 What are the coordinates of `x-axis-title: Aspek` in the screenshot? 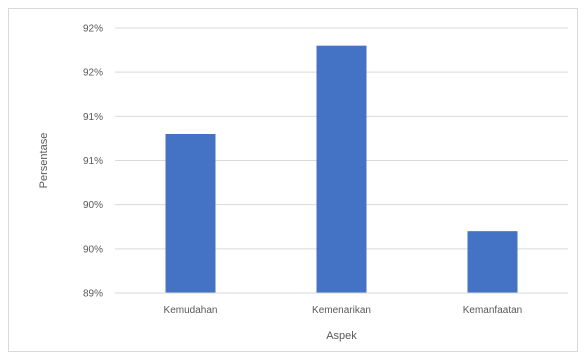 It's located at (341, 336).